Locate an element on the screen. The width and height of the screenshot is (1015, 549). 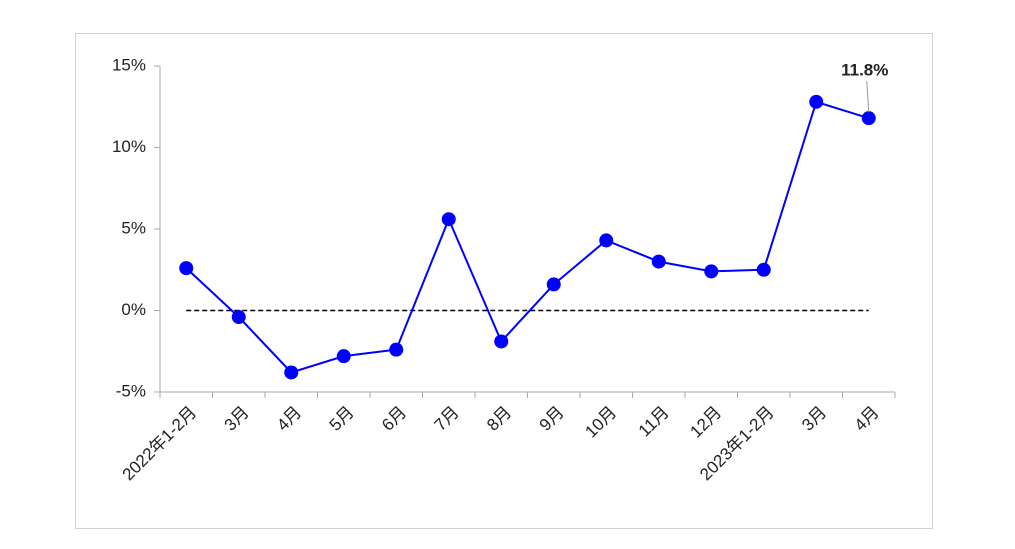
y-tick-label: 0% is located at coordinates (133, 309).